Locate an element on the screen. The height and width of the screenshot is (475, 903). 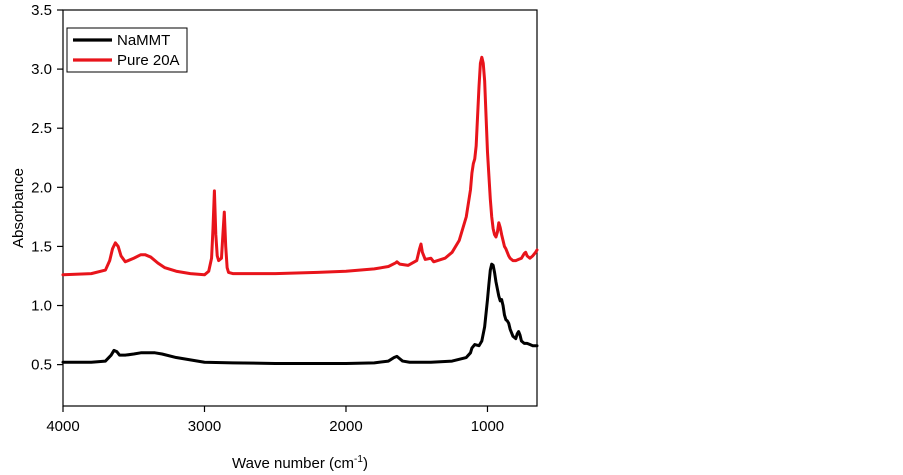
x-axis-title-superscript: -1 is located at coordinates (358, 459).